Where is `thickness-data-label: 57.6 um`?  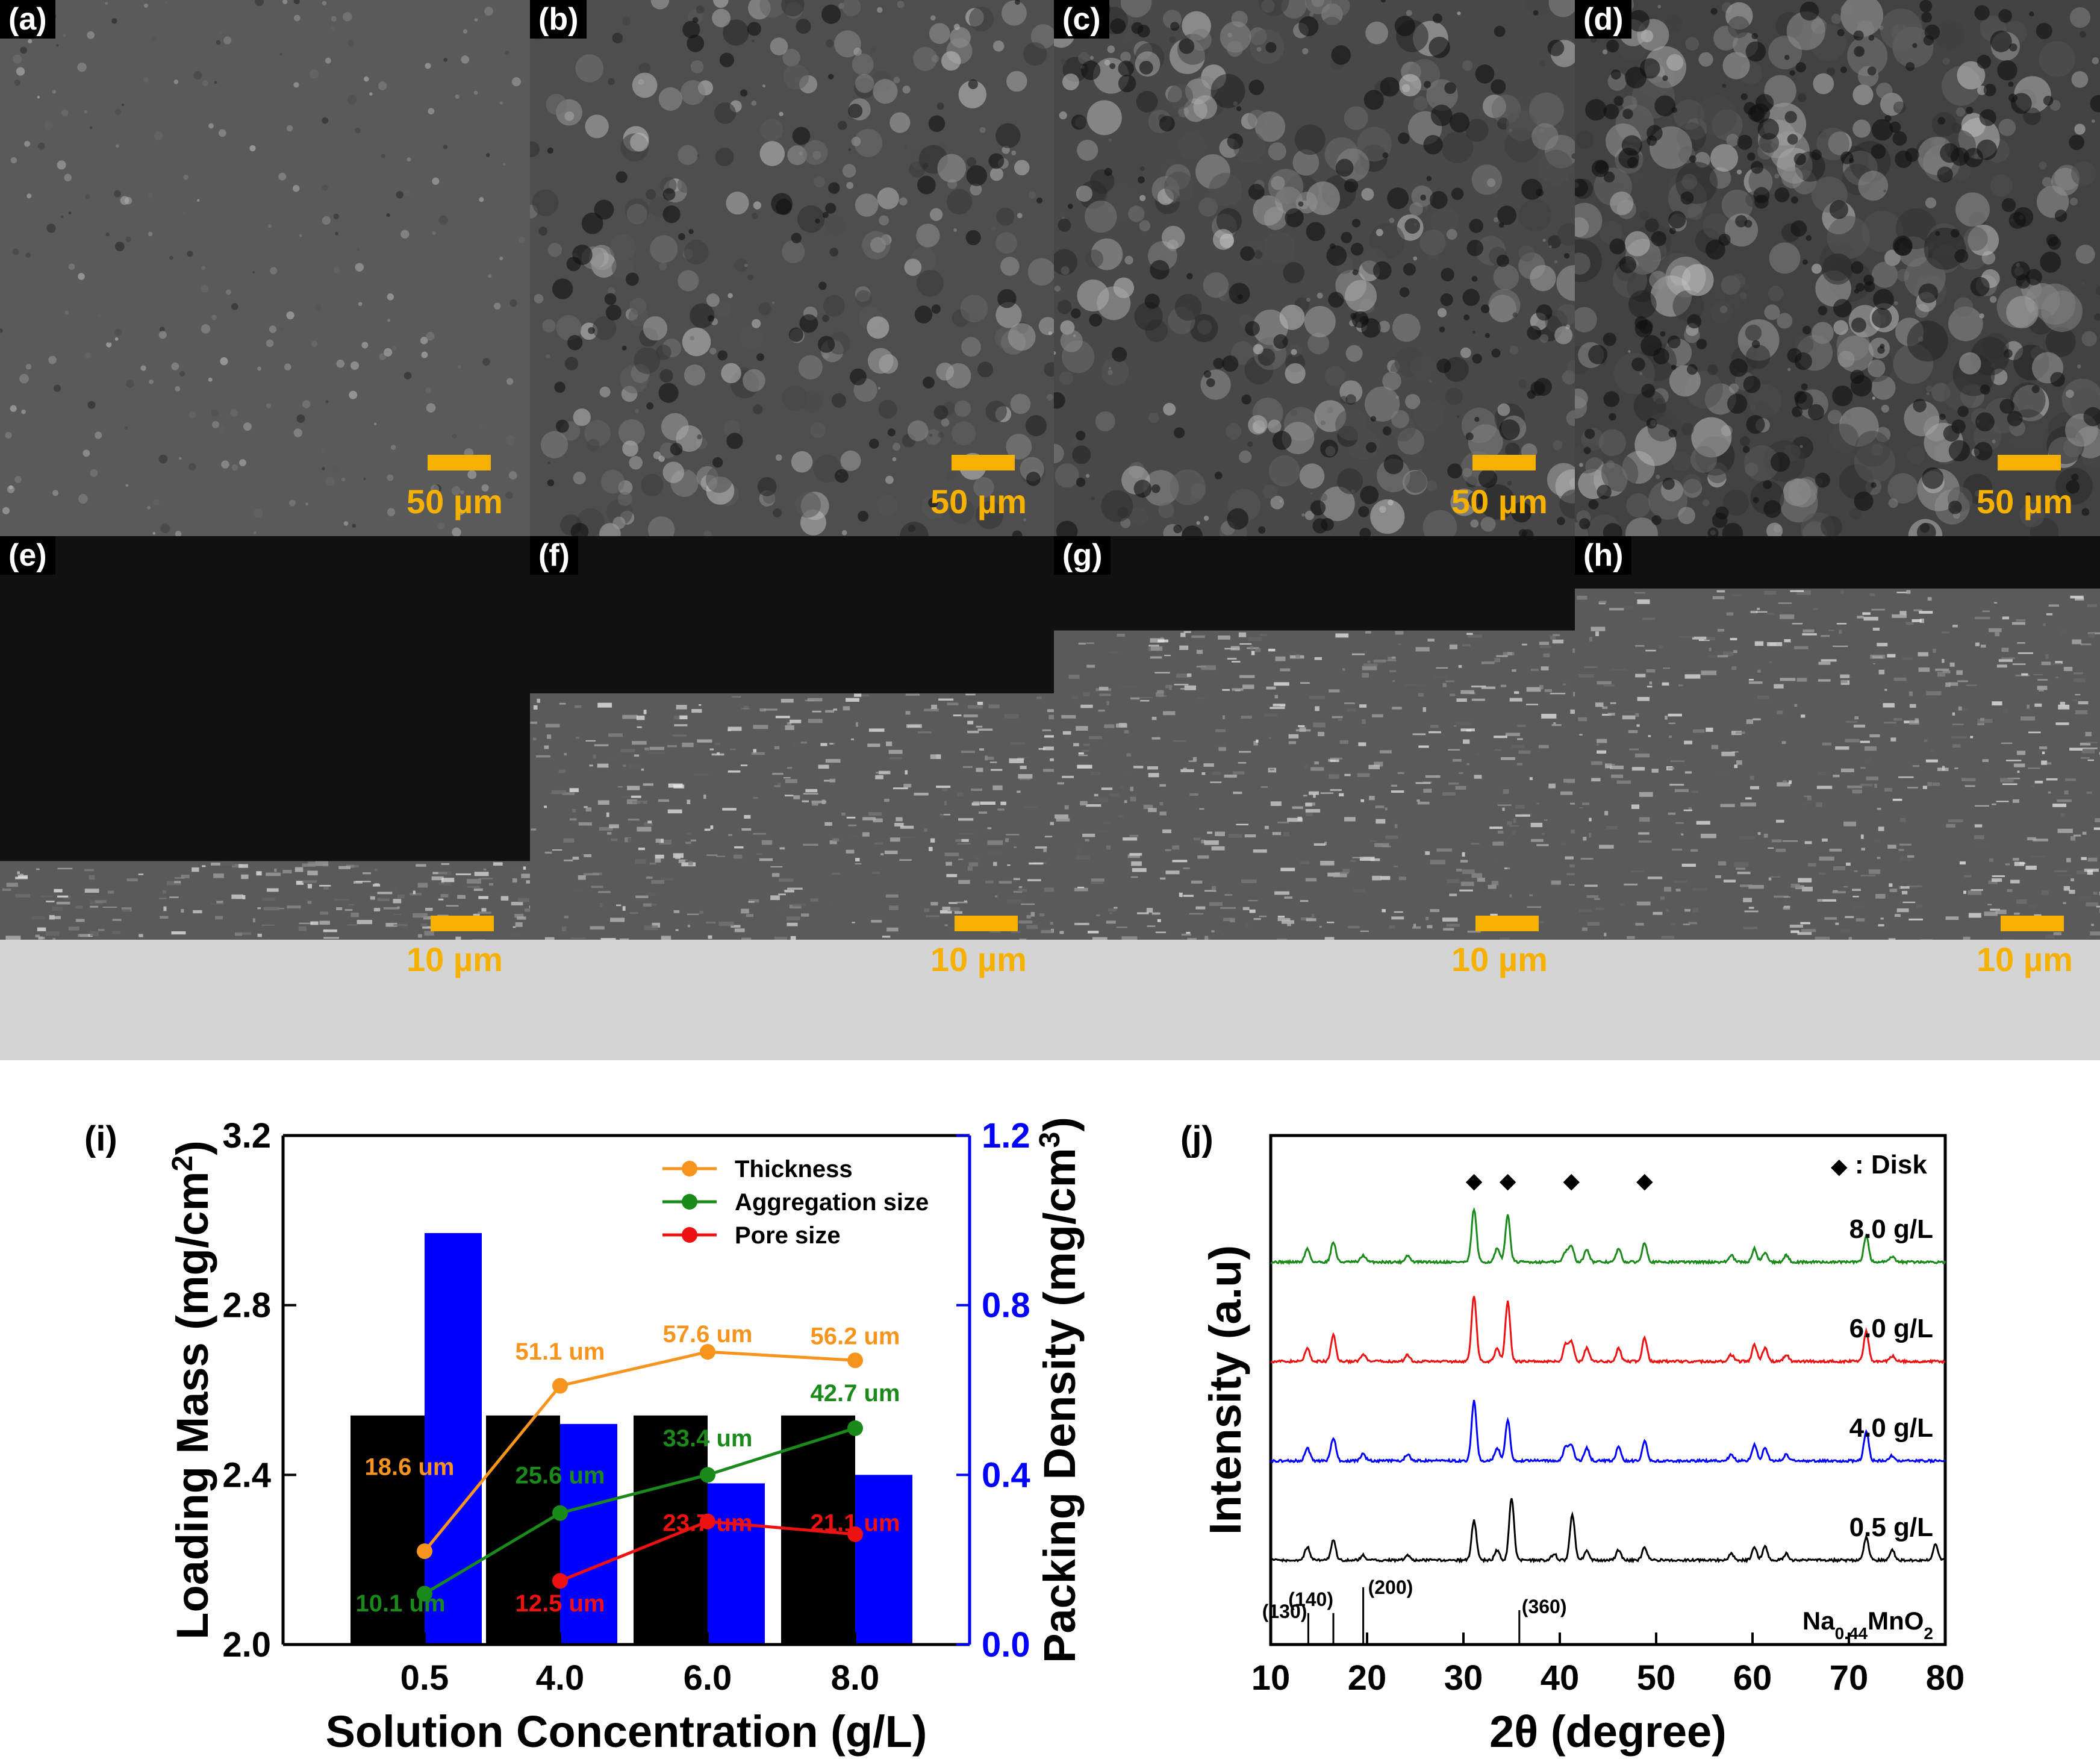
thickness-data-label: 57.6 um is located at coordinates (708, 1334).